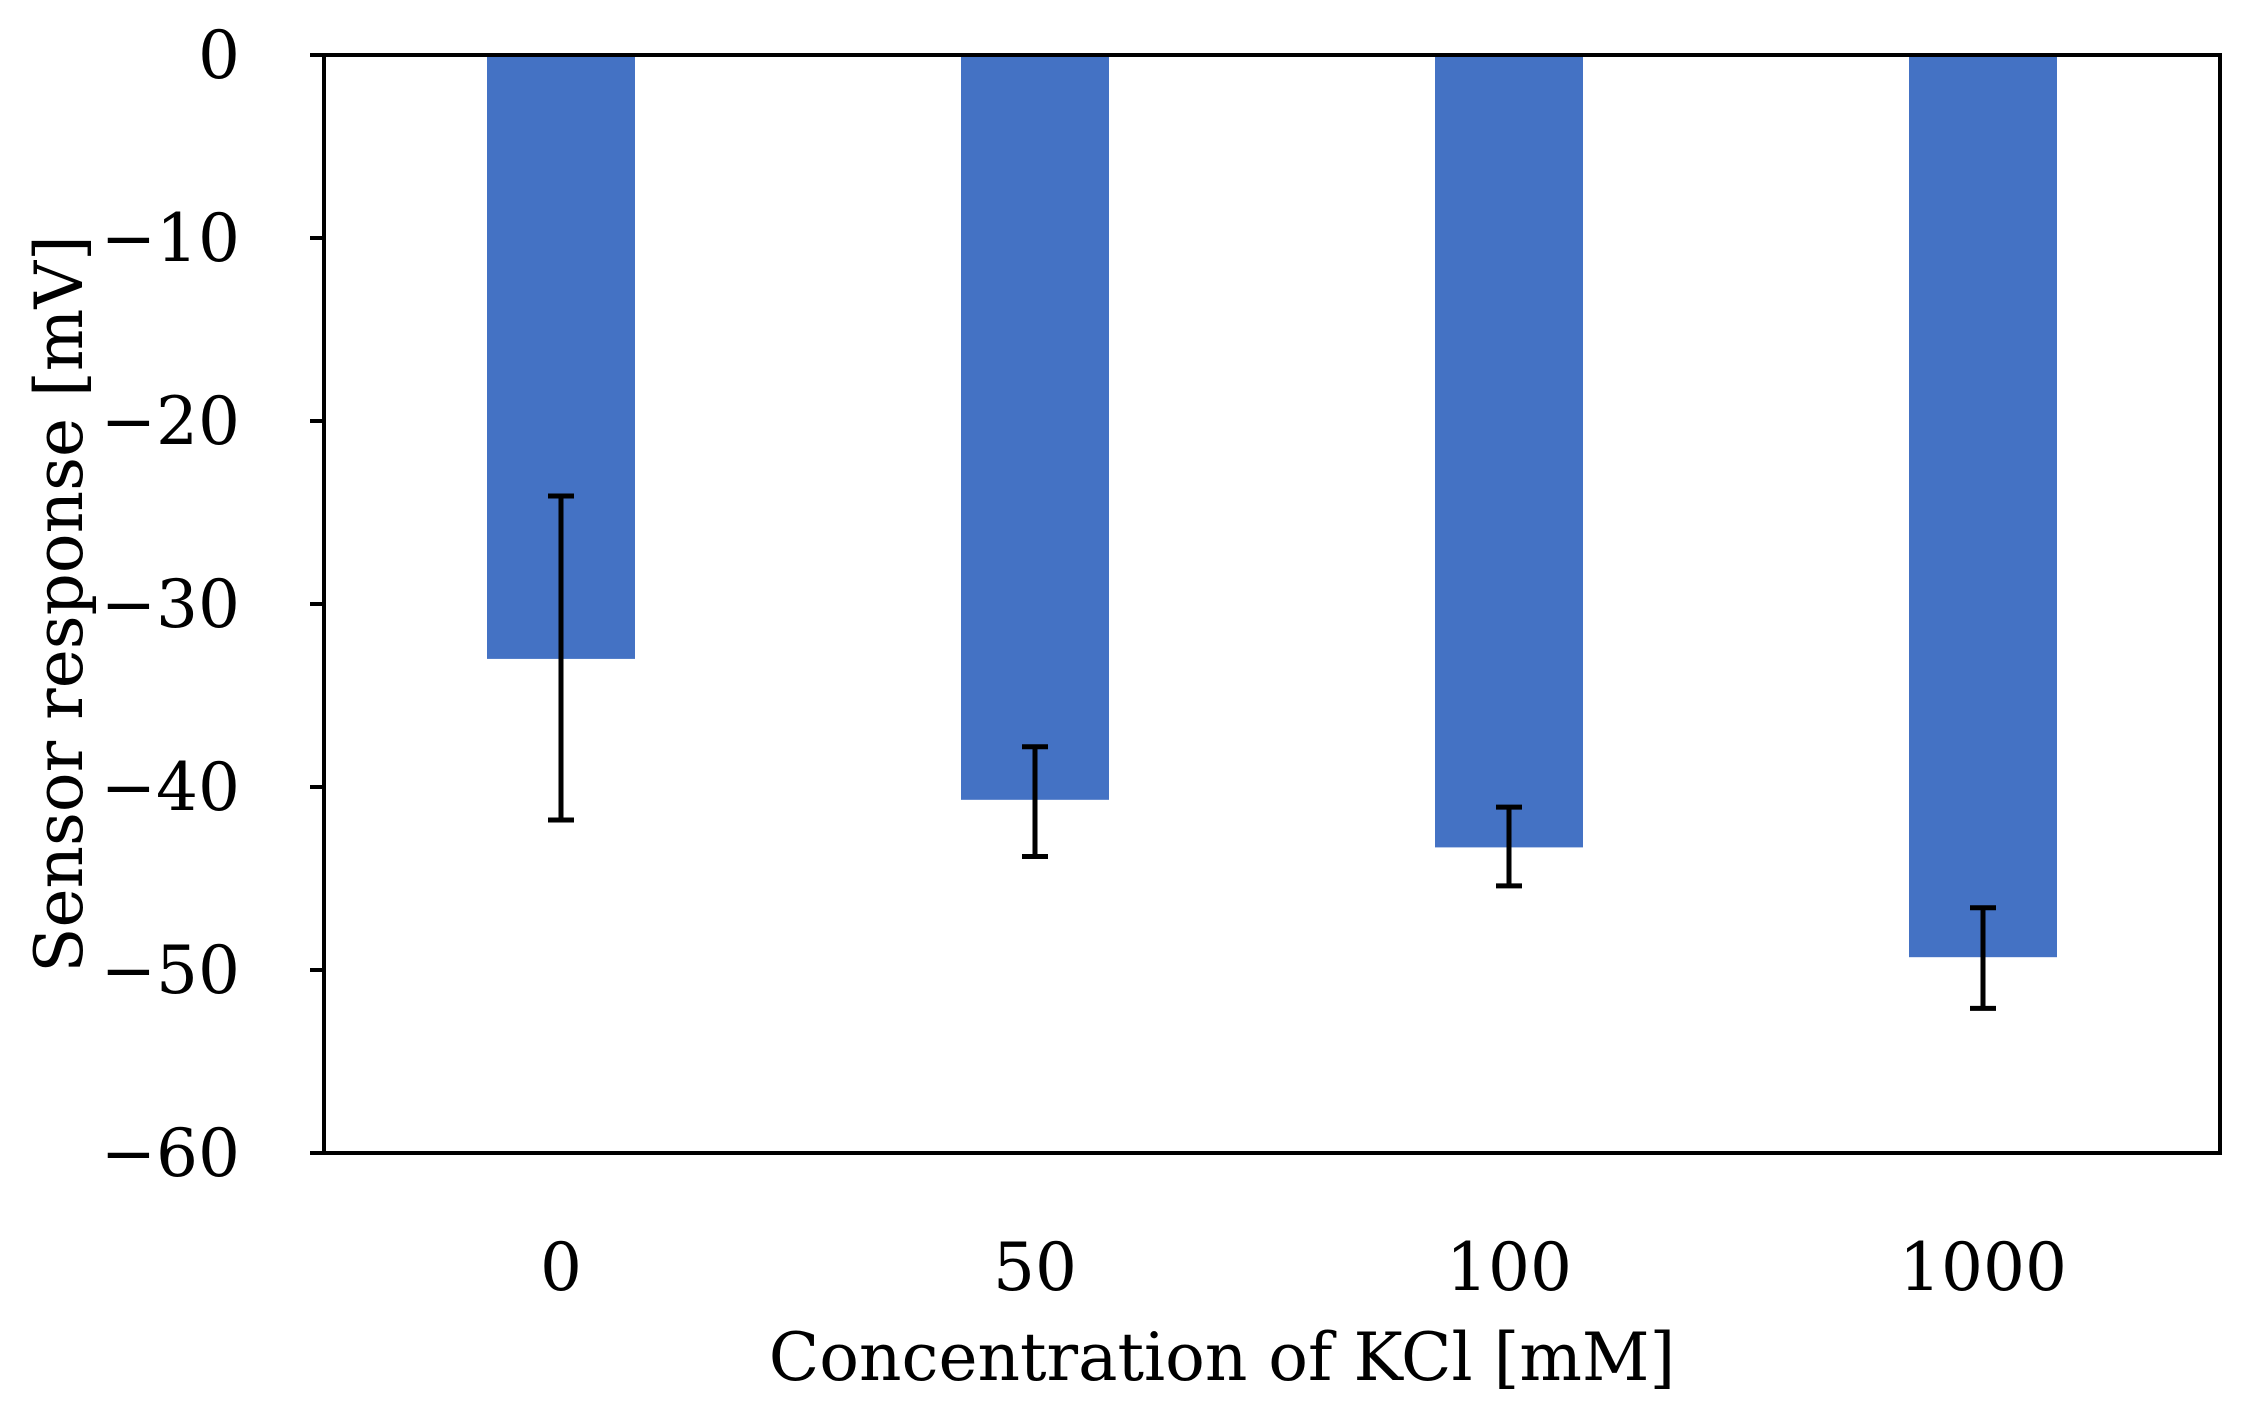 The image size is (2248, 1420). I want to click on y-ticks-layer: 0 −10 −20 −30 −40 −50 −60, so click(212, 604).